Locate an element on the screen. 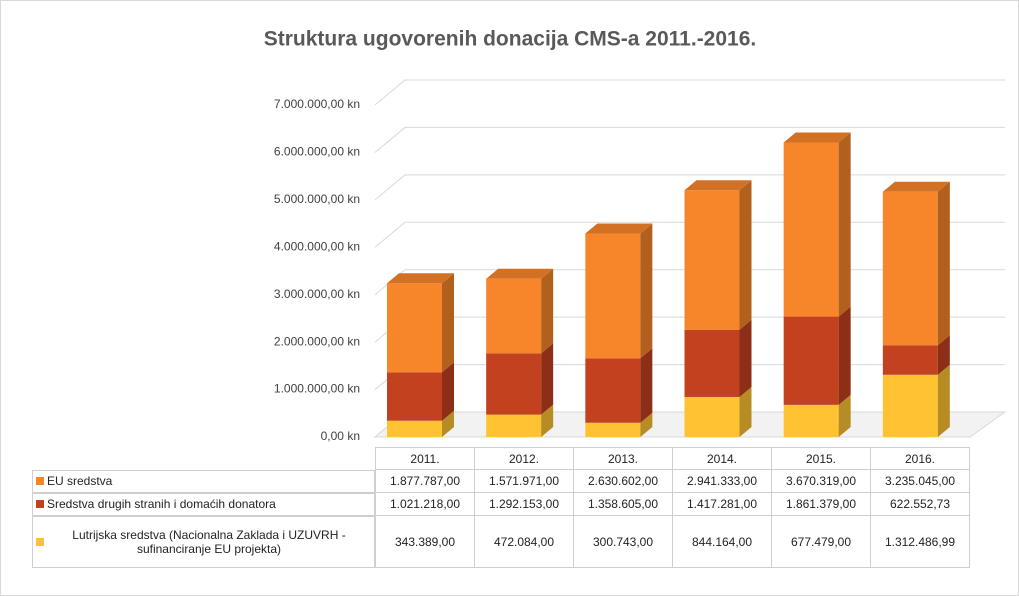  value-label: 1.877.787,00 is located at coordinates (425, 481).